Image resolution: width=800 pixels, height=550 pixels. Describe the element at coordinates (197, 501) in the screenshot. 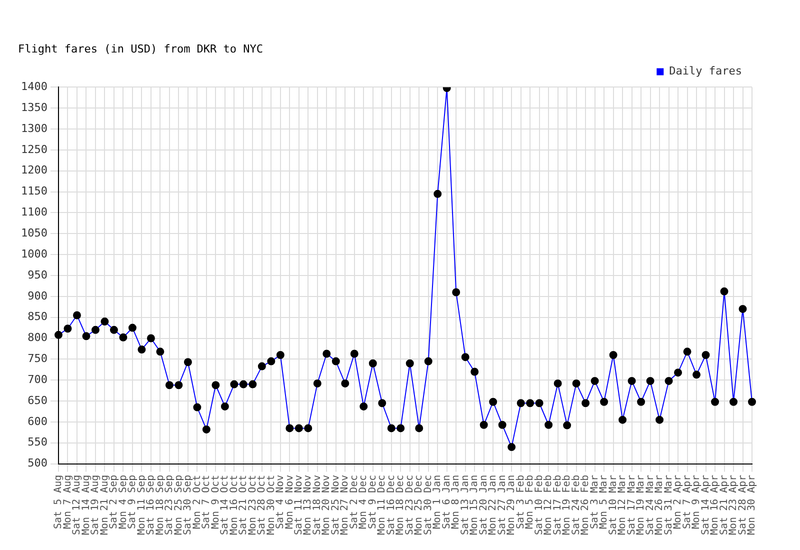

I see `x-tick-label: Mon 2 Oct` at that location.